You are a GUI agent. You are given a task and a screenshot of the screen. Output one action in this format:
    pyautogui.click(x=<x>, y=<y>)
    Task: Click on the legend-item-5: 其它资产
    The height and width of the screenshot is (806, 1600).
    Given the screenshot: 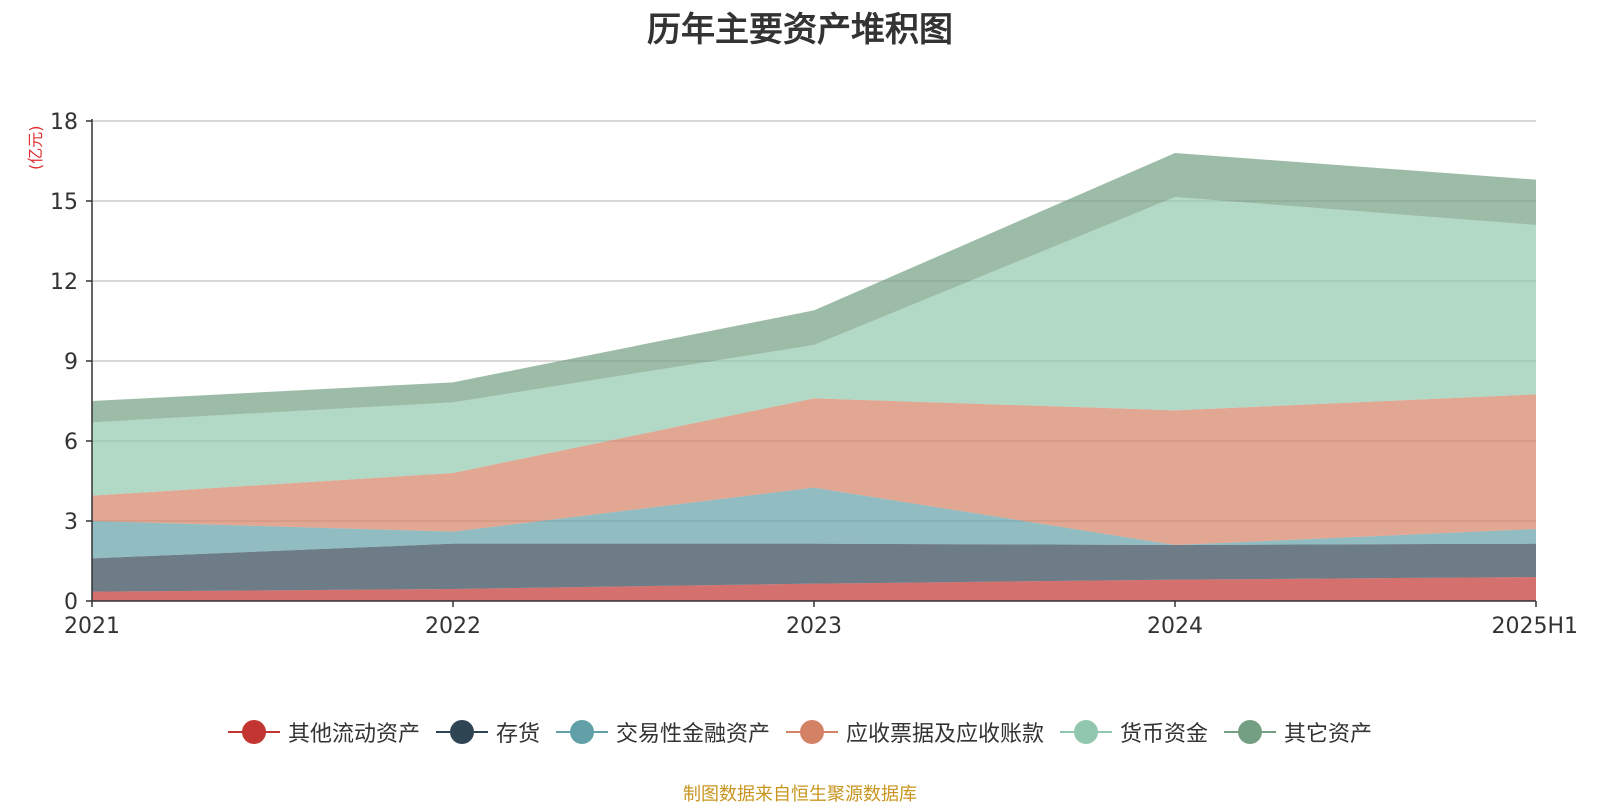 What is the action you would take?
    pyautogui.click(x=1298, y=732)
    